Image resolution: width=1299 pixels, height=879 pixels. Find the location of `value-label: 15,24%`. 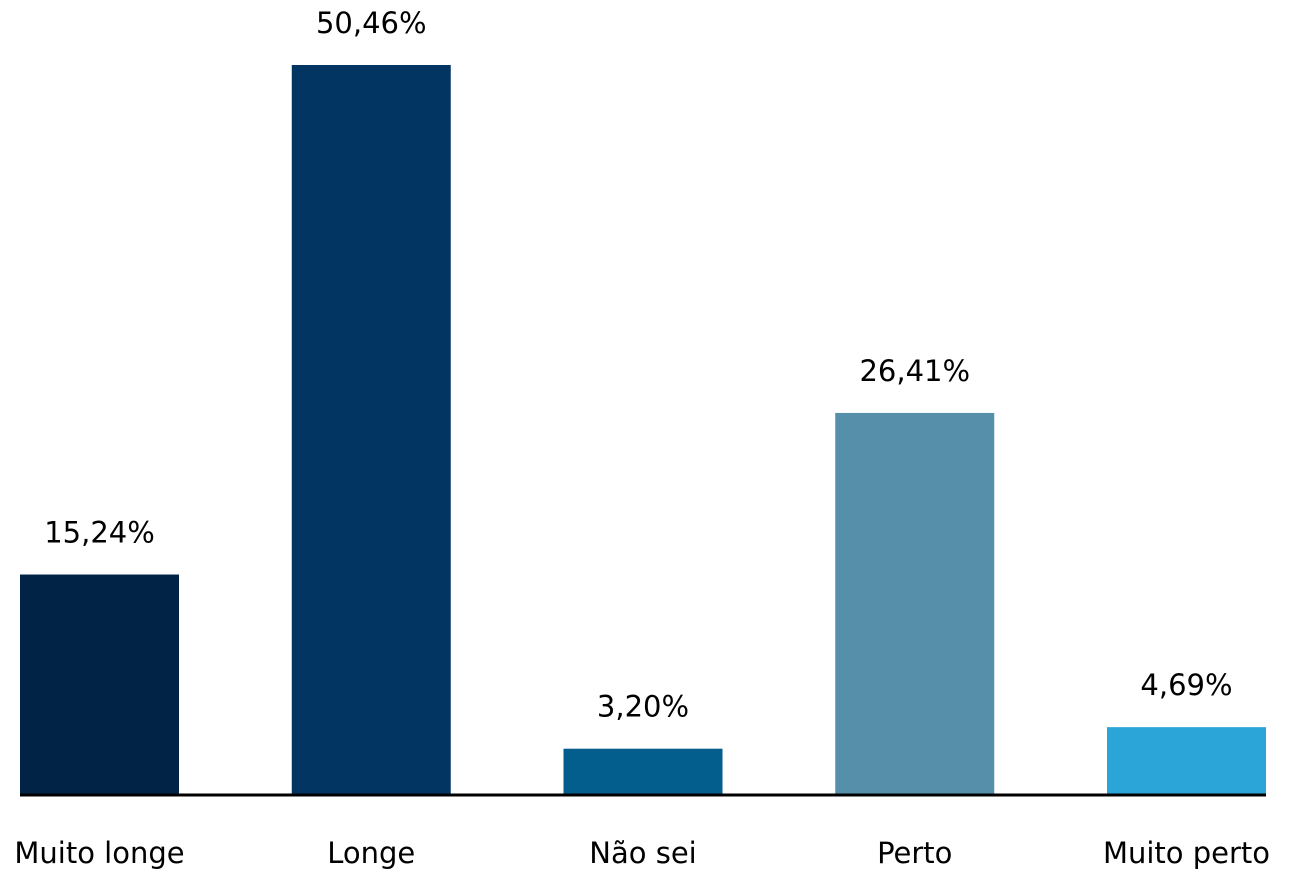

value-label: 15,24% is located at coordinates (99, 533).